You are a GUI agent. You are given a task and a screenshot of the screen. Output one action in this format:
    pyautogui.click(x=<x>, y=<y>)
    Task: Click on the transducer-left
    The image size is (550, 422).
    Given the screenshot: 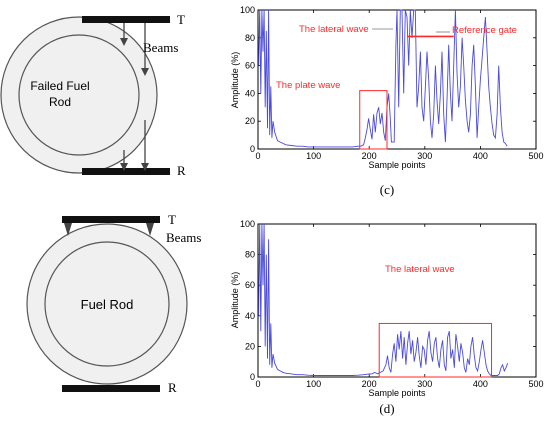 What is the action you would take?
    pyautogui.click(x=68, y=229)
    